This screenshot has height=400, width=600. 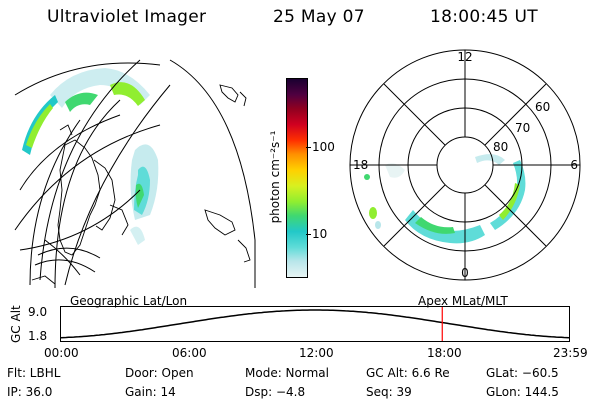 What do you see at coordinates (90, 156) in the screenshot?
I see `aurora-emission-left` at bounding box center [90, 156].